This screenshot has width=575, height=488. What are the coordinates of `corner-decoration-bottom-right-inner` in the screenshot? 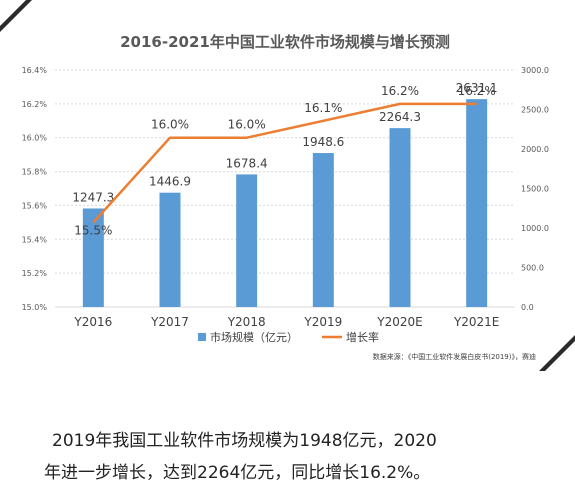 It's located at (560, 356).